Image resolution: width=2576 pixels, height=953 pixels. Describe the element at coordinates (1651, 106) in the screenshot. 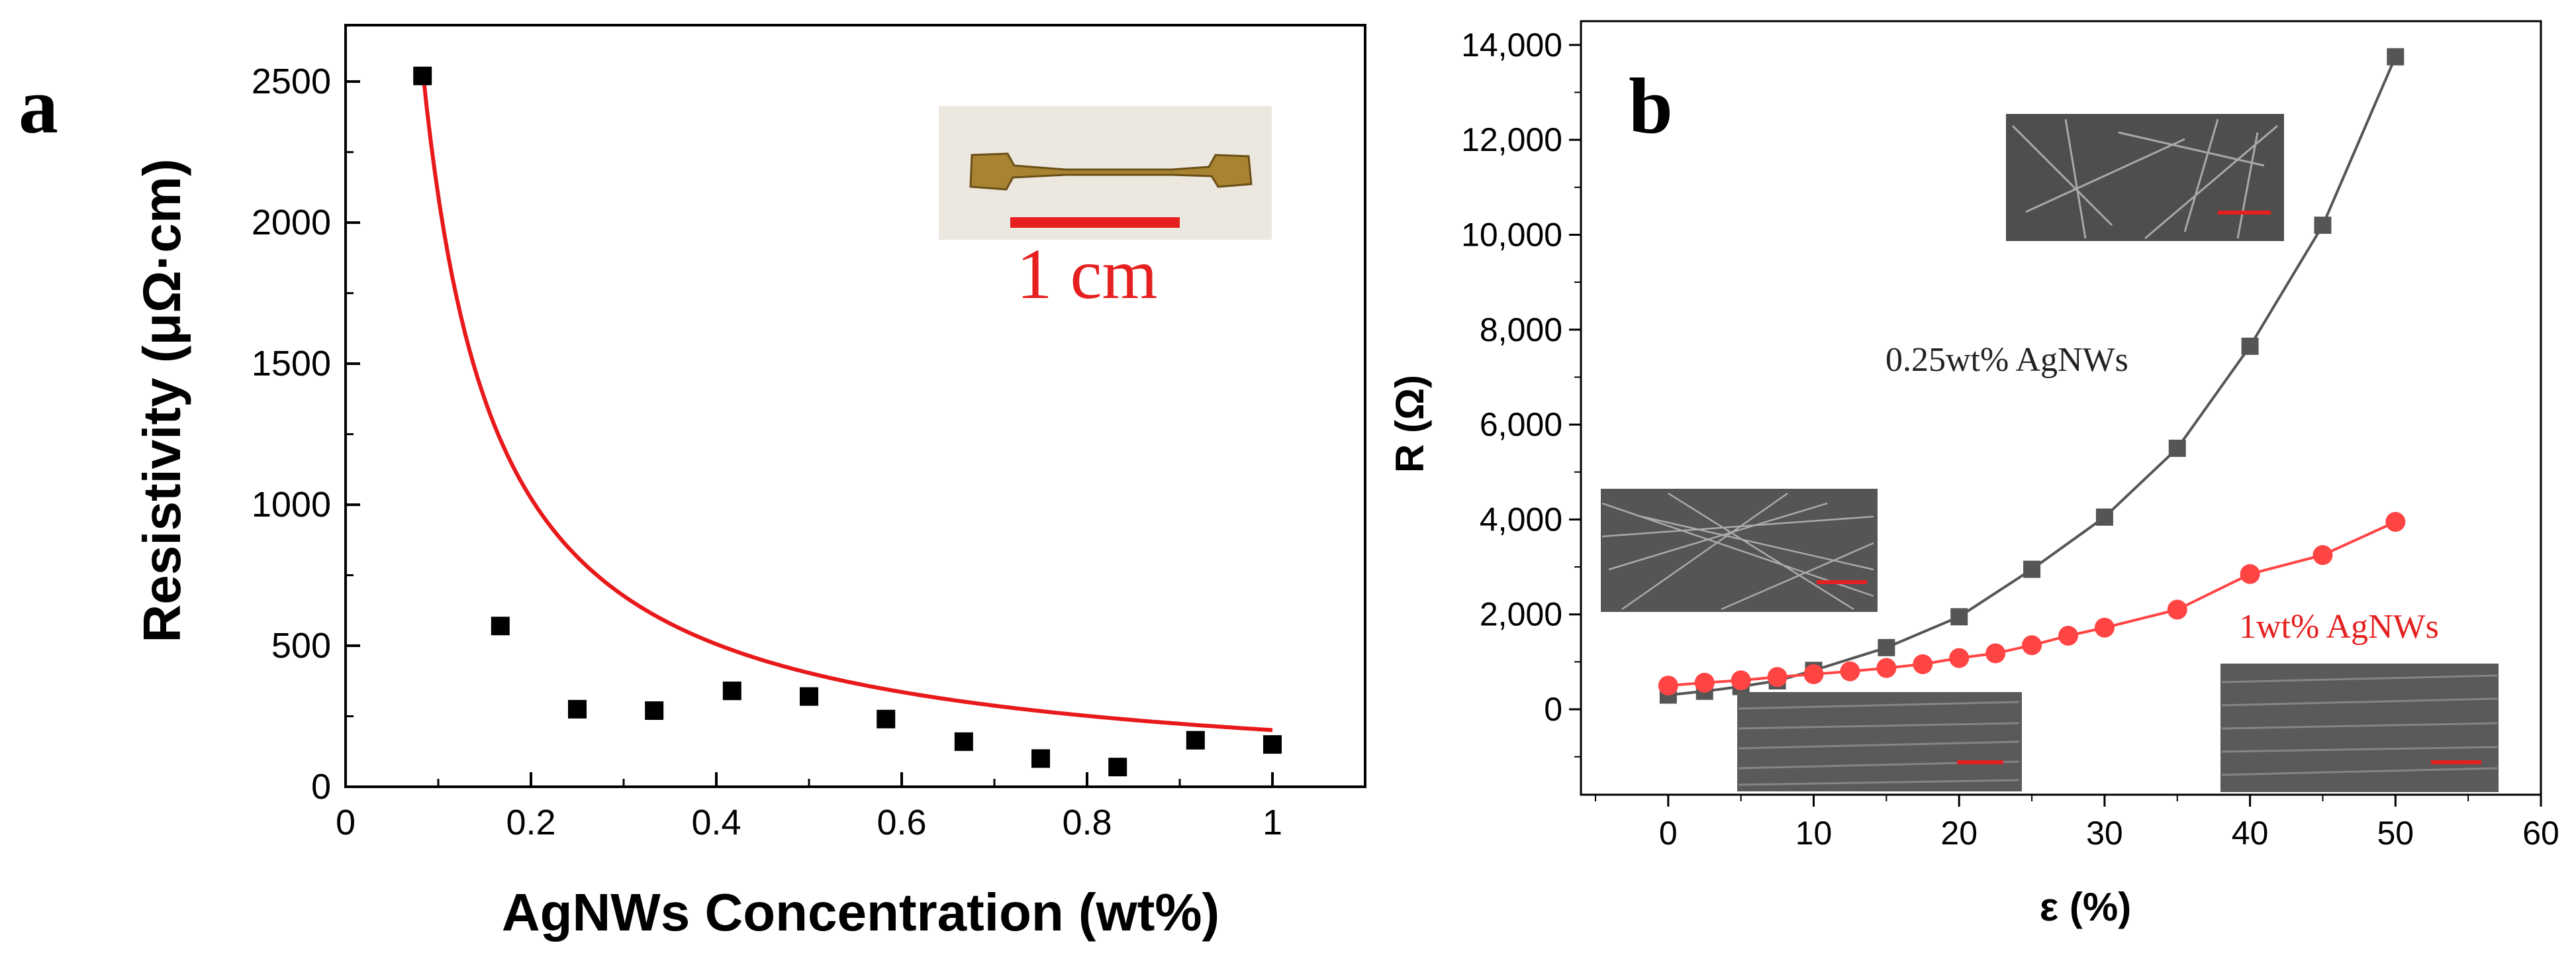

I see `panel-b-letter: b` at that location.